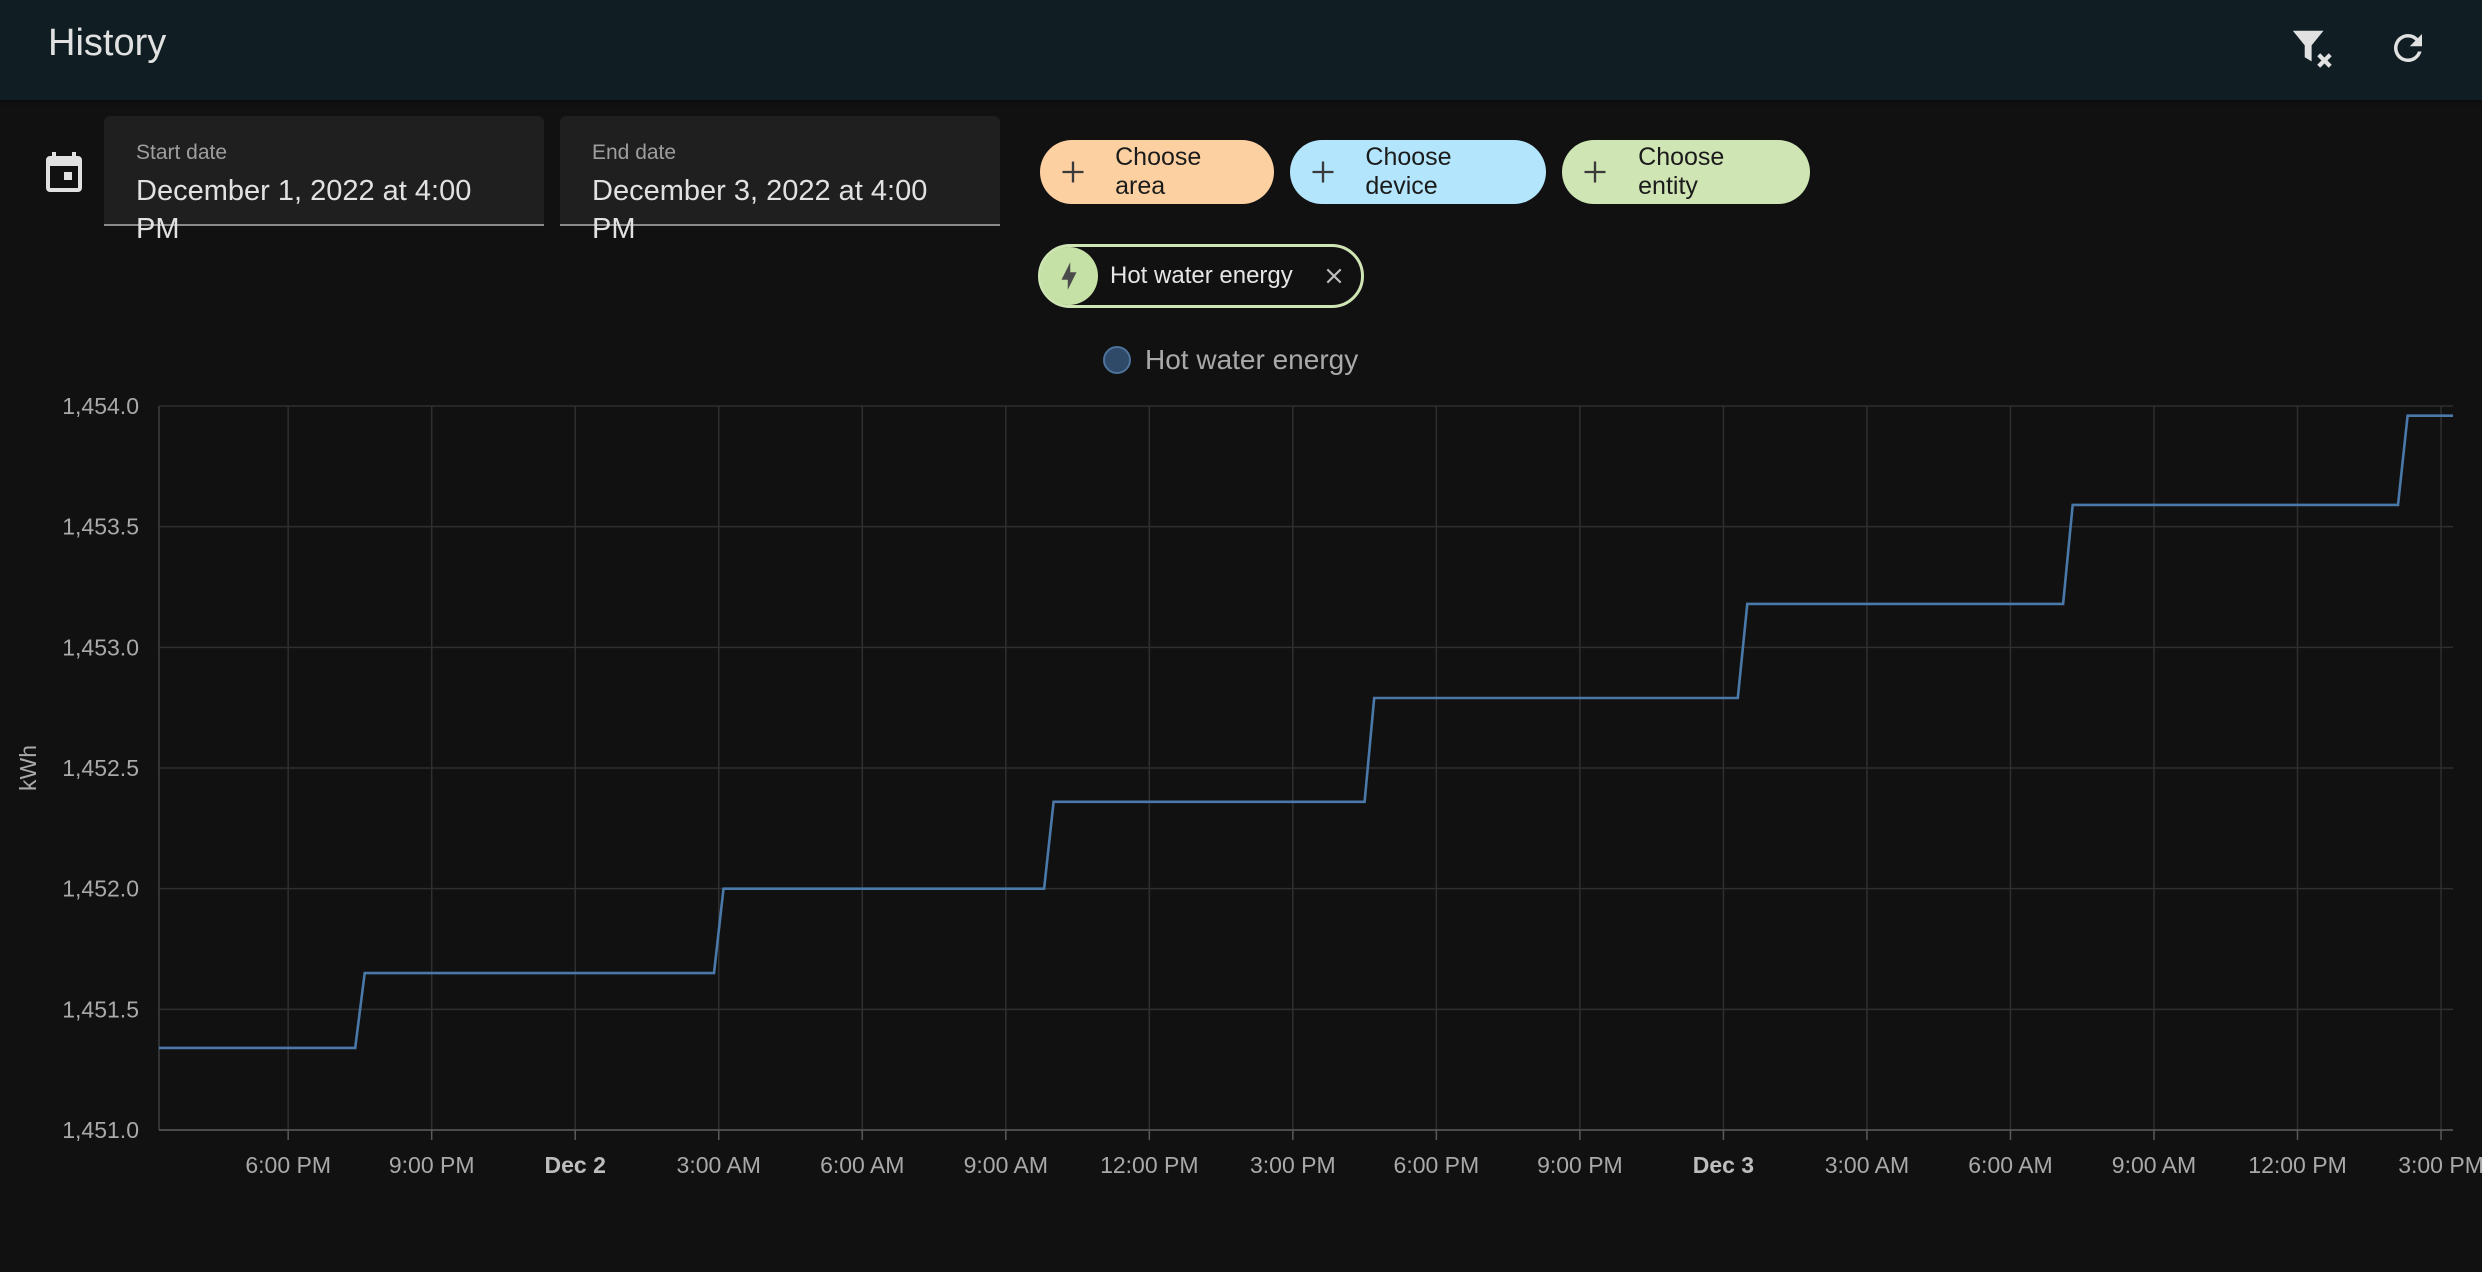  I want to click on end-date-value: December 3, 2022 at 4:00 PM, so click(760, 210).